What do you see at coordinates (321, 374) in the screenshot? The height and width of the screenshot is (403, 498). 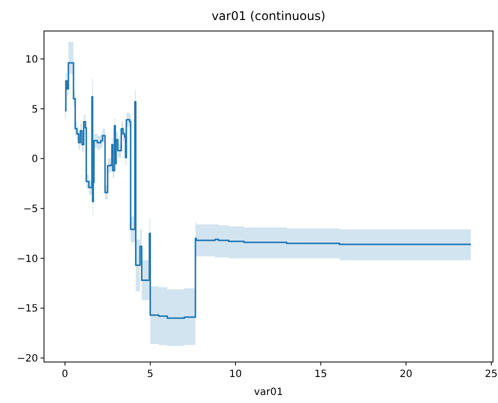 I see `x-tick-label: 15` at bounding box center [321, 374].